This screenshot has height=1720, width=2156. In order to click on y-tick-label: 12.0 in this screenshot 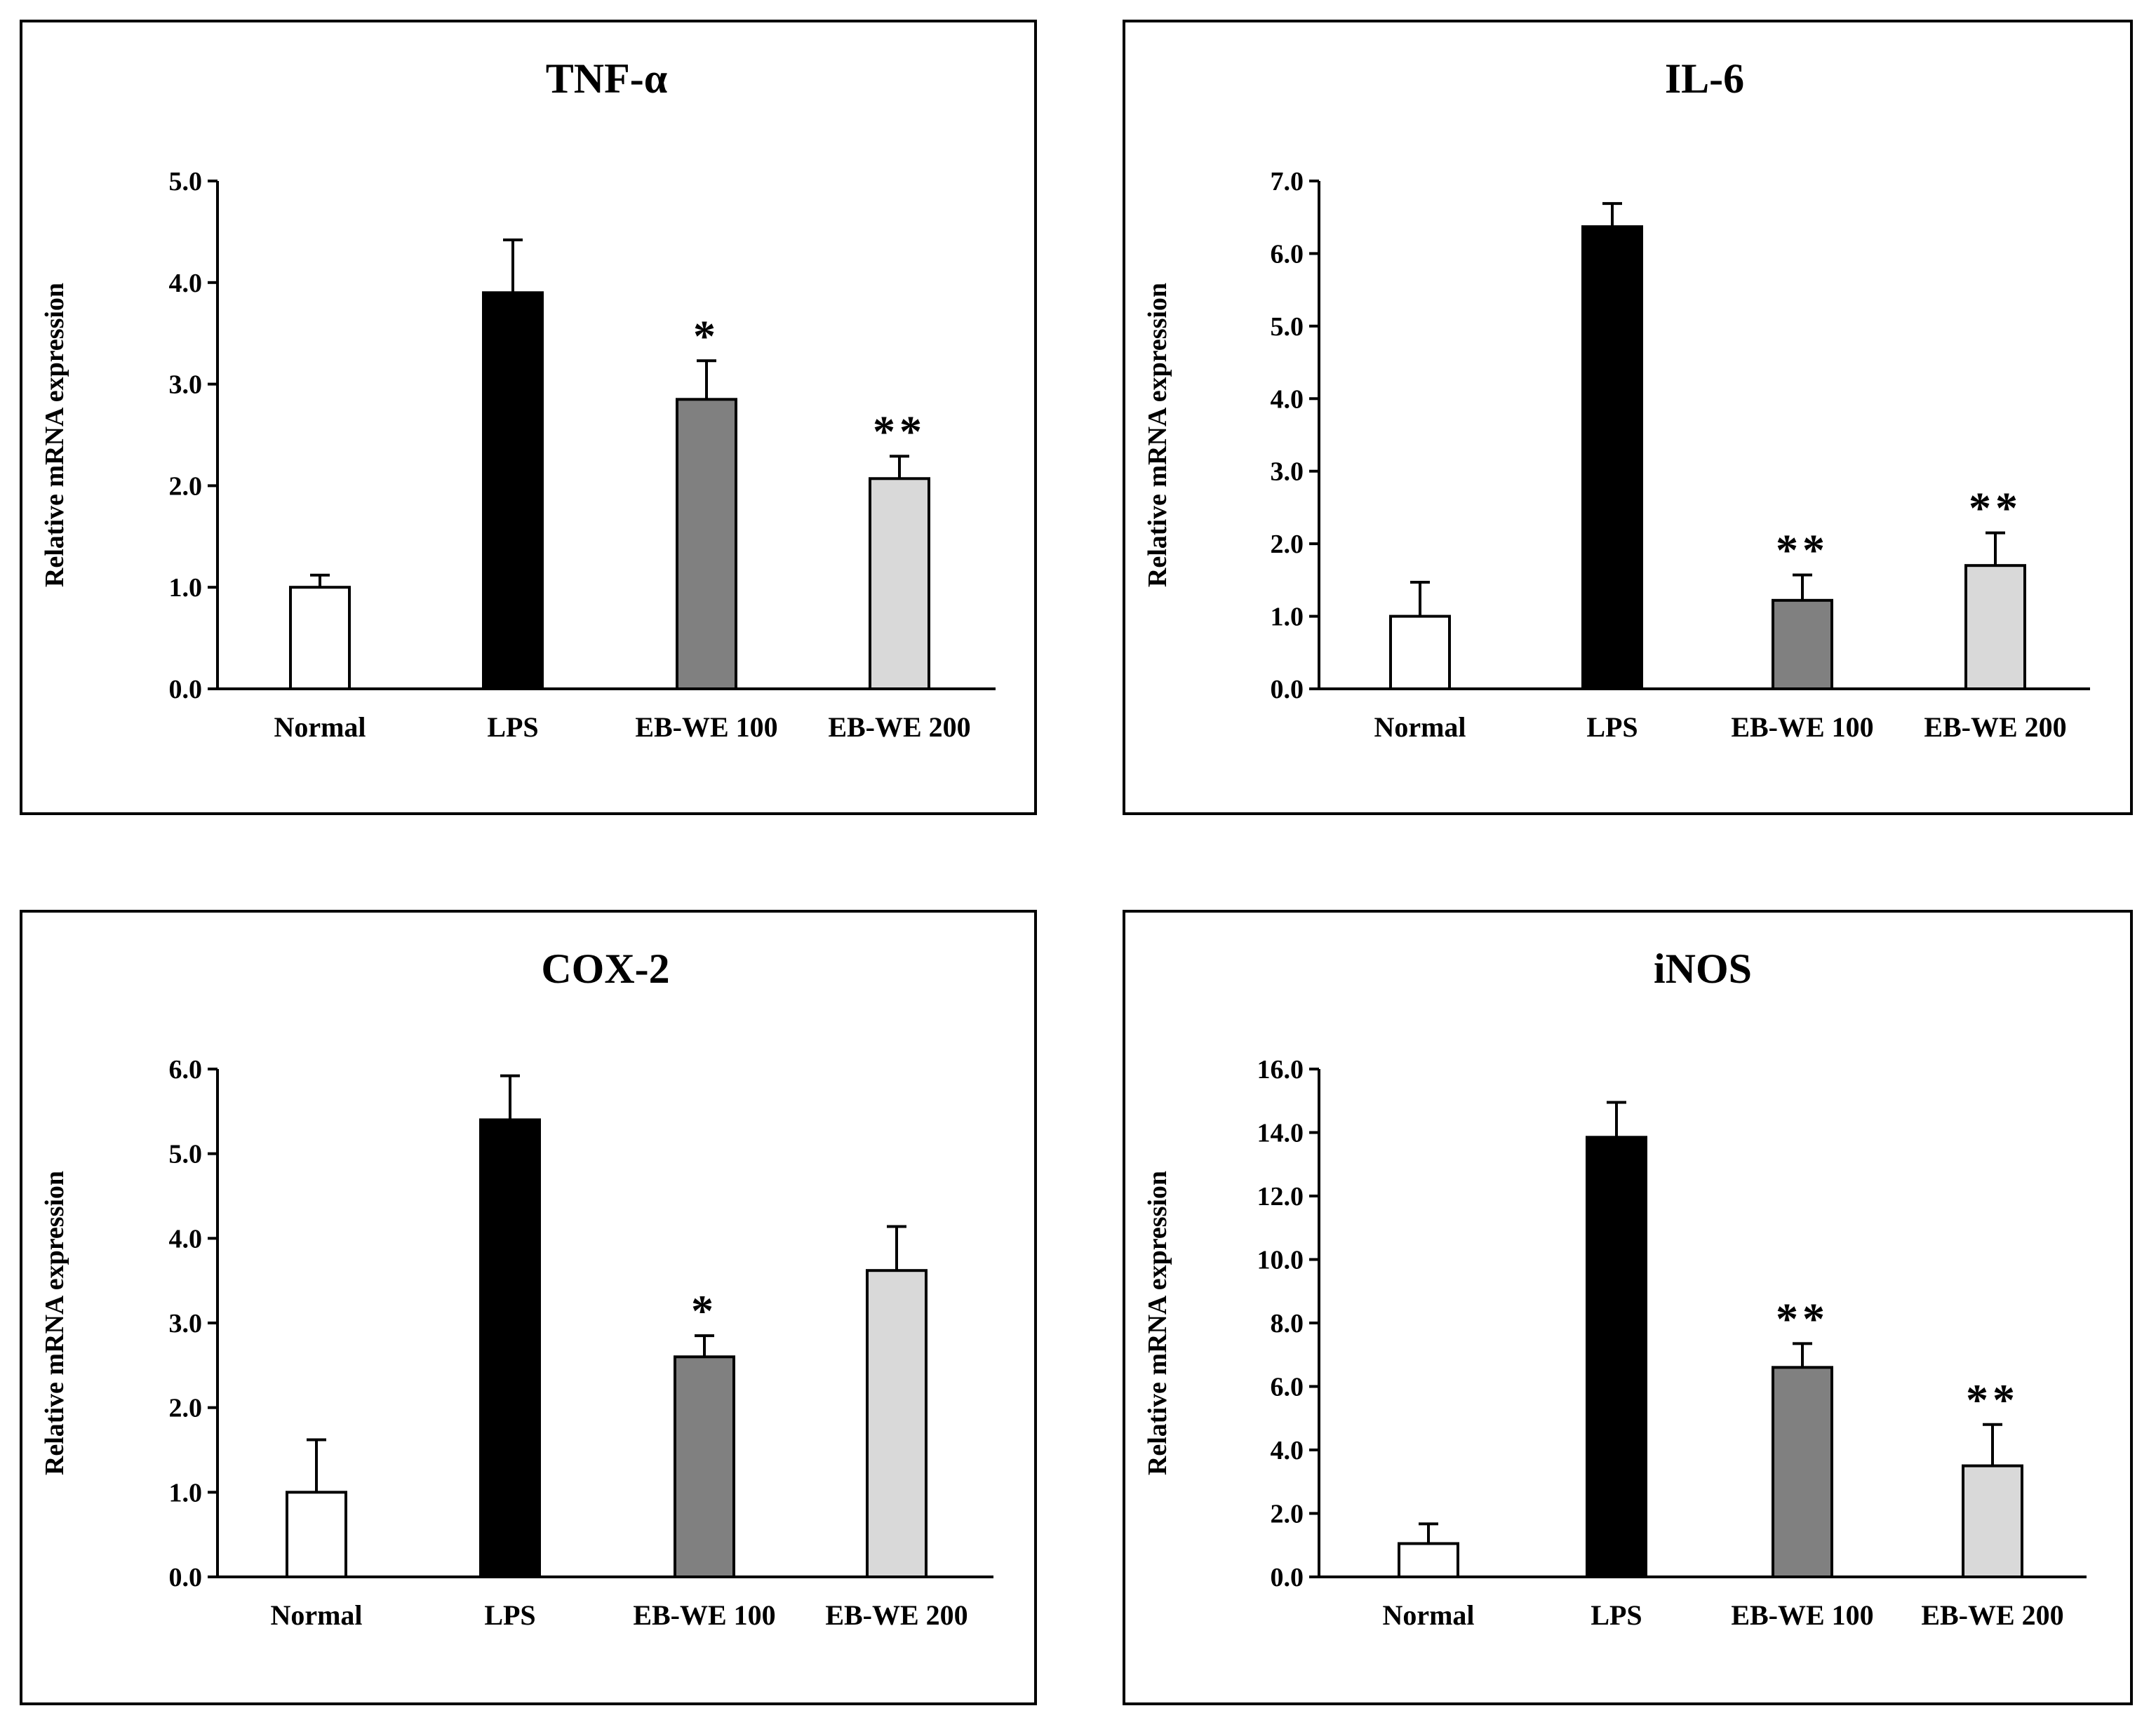, I will do `click(1280, 1196)`.